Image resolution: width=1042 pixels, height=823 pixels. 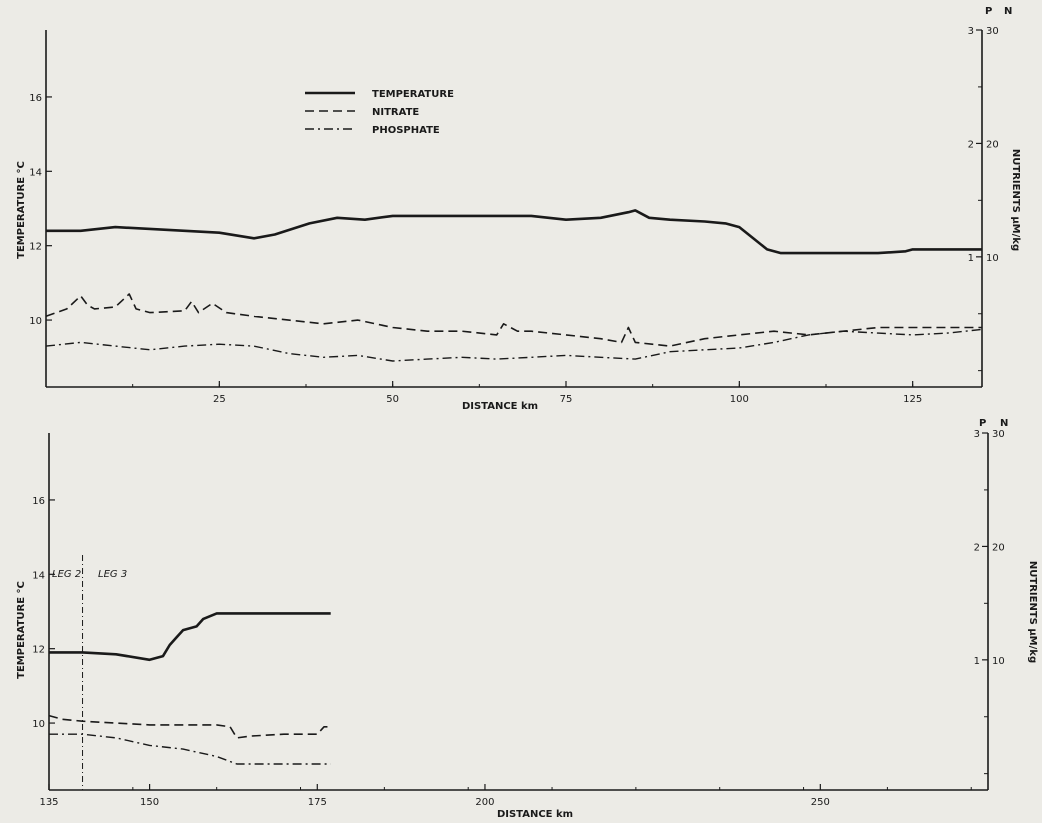 I want to click on legend-label-nitrate: NITRATE, so click(x=395, y=112).